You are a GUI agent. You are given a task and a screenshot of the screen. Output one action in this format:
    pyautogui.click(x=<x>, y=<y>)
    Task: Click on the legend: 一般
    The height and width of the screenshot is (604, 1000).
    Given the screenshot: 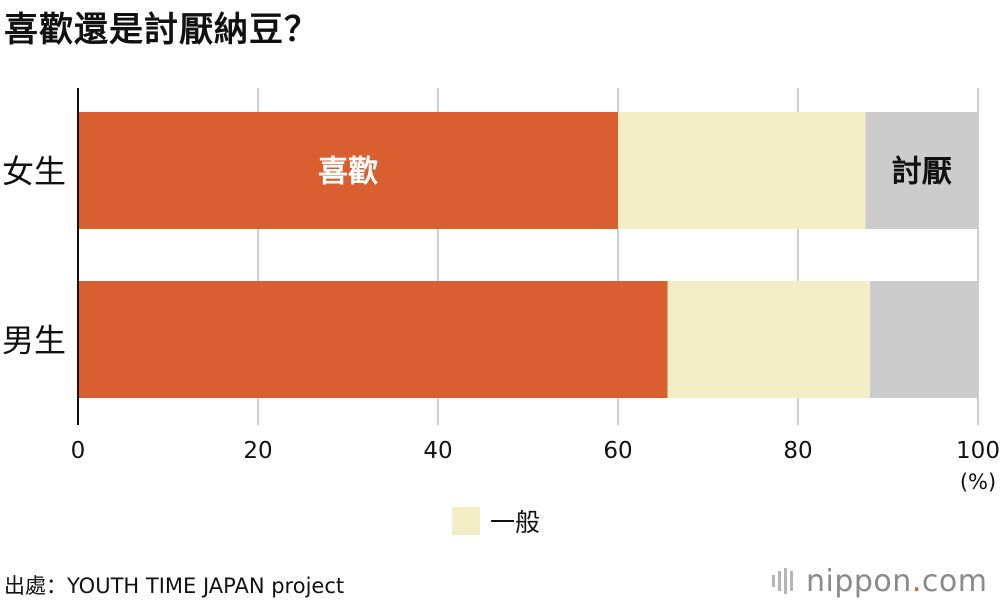 What is the action you would take?
    pyautogui.click(x=496, y=521)
    